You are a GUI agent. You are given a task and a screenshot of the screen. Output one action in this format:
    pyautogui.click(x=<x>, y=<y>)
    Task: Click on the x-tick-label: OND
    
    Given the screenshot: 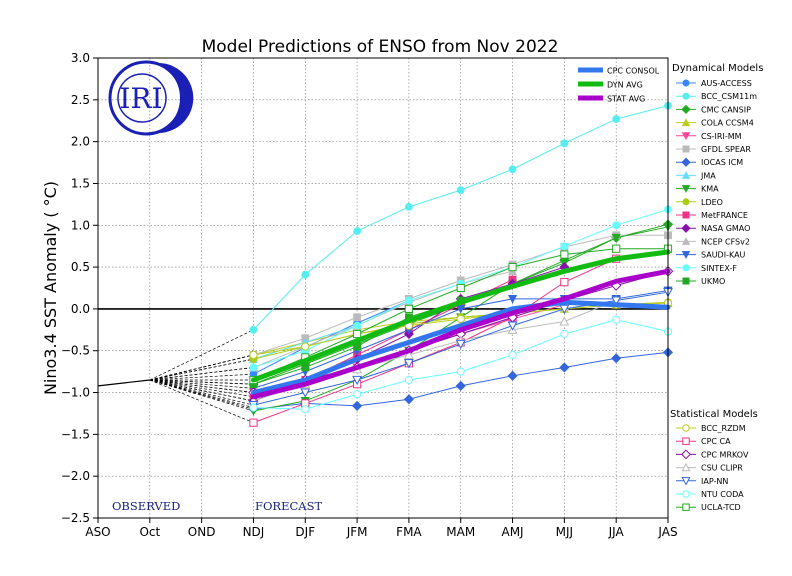 What is the action you would take?
    pyautogui.click(x=202, y=532)
    